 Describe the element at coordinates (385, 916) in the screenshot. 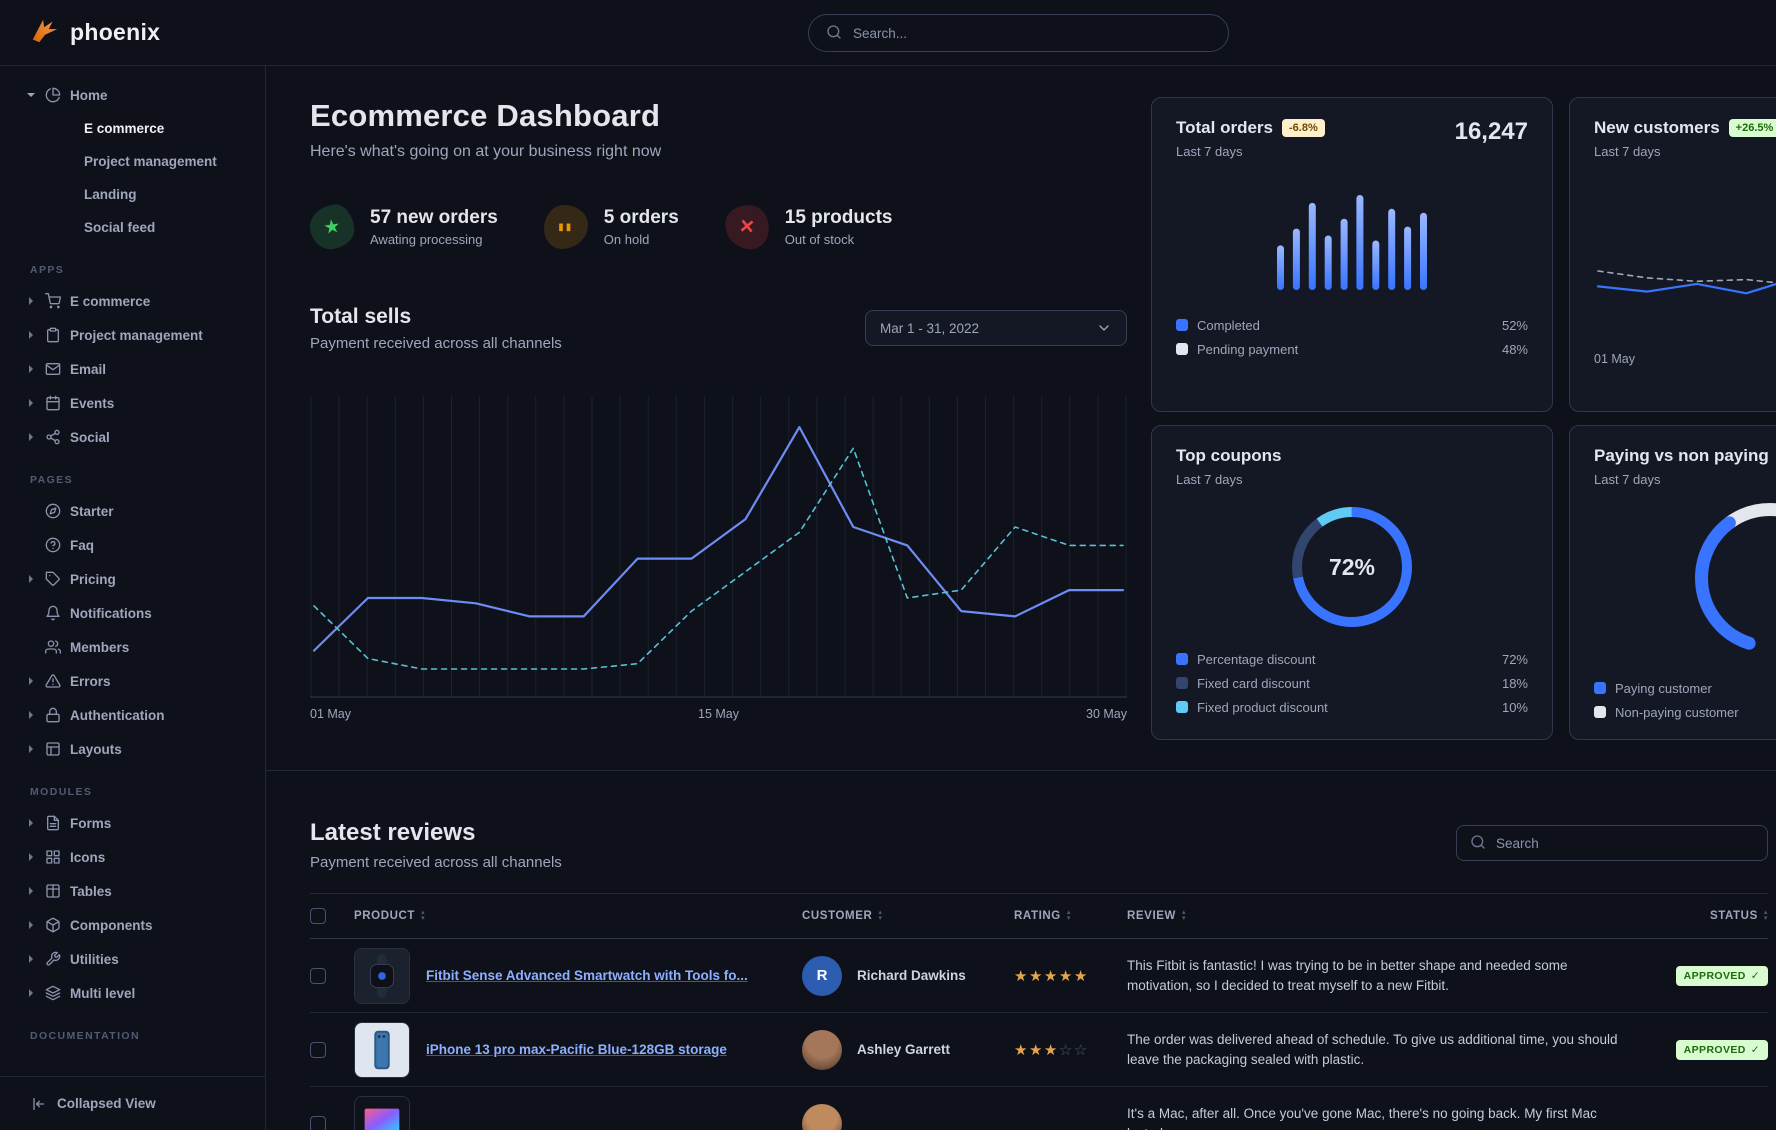

I see `column-label: PRODUCT` at that location.